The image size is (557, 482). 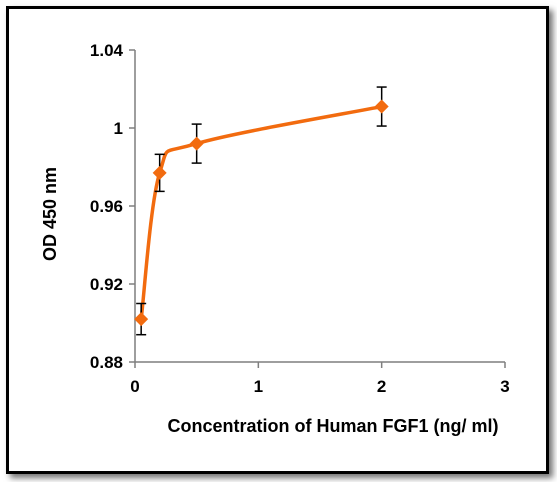 I want to click on x-ticks: 0 1 2 3, so click(x=320, y=379).